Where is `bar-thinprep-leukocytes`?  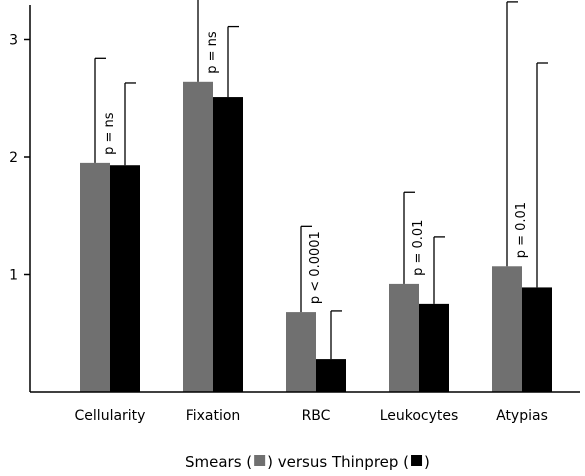
bar-thinprep-leukocytes is located at coordinates (434, 347).